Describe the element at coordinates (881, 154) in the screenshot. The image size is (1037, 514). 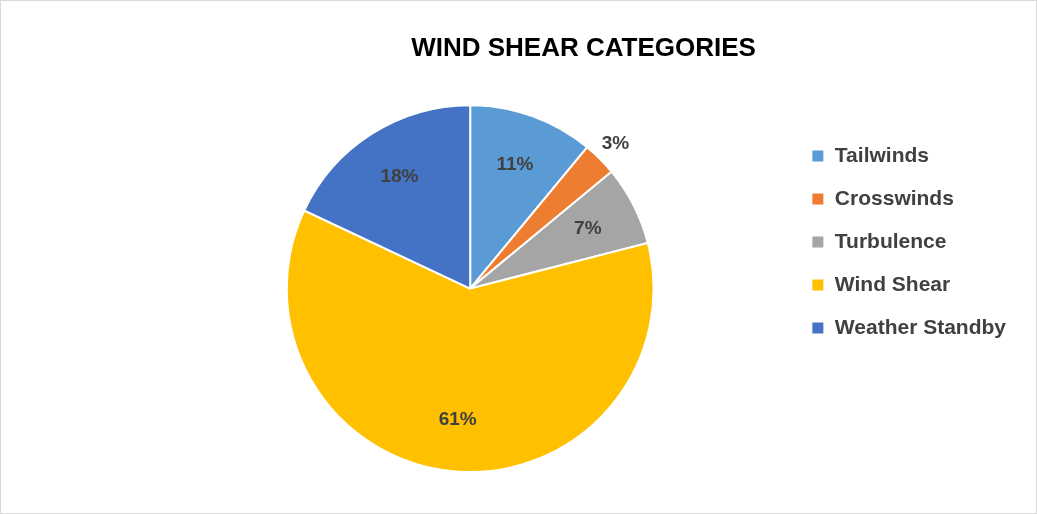
I see `legend-label: Tailwinds` at that location.